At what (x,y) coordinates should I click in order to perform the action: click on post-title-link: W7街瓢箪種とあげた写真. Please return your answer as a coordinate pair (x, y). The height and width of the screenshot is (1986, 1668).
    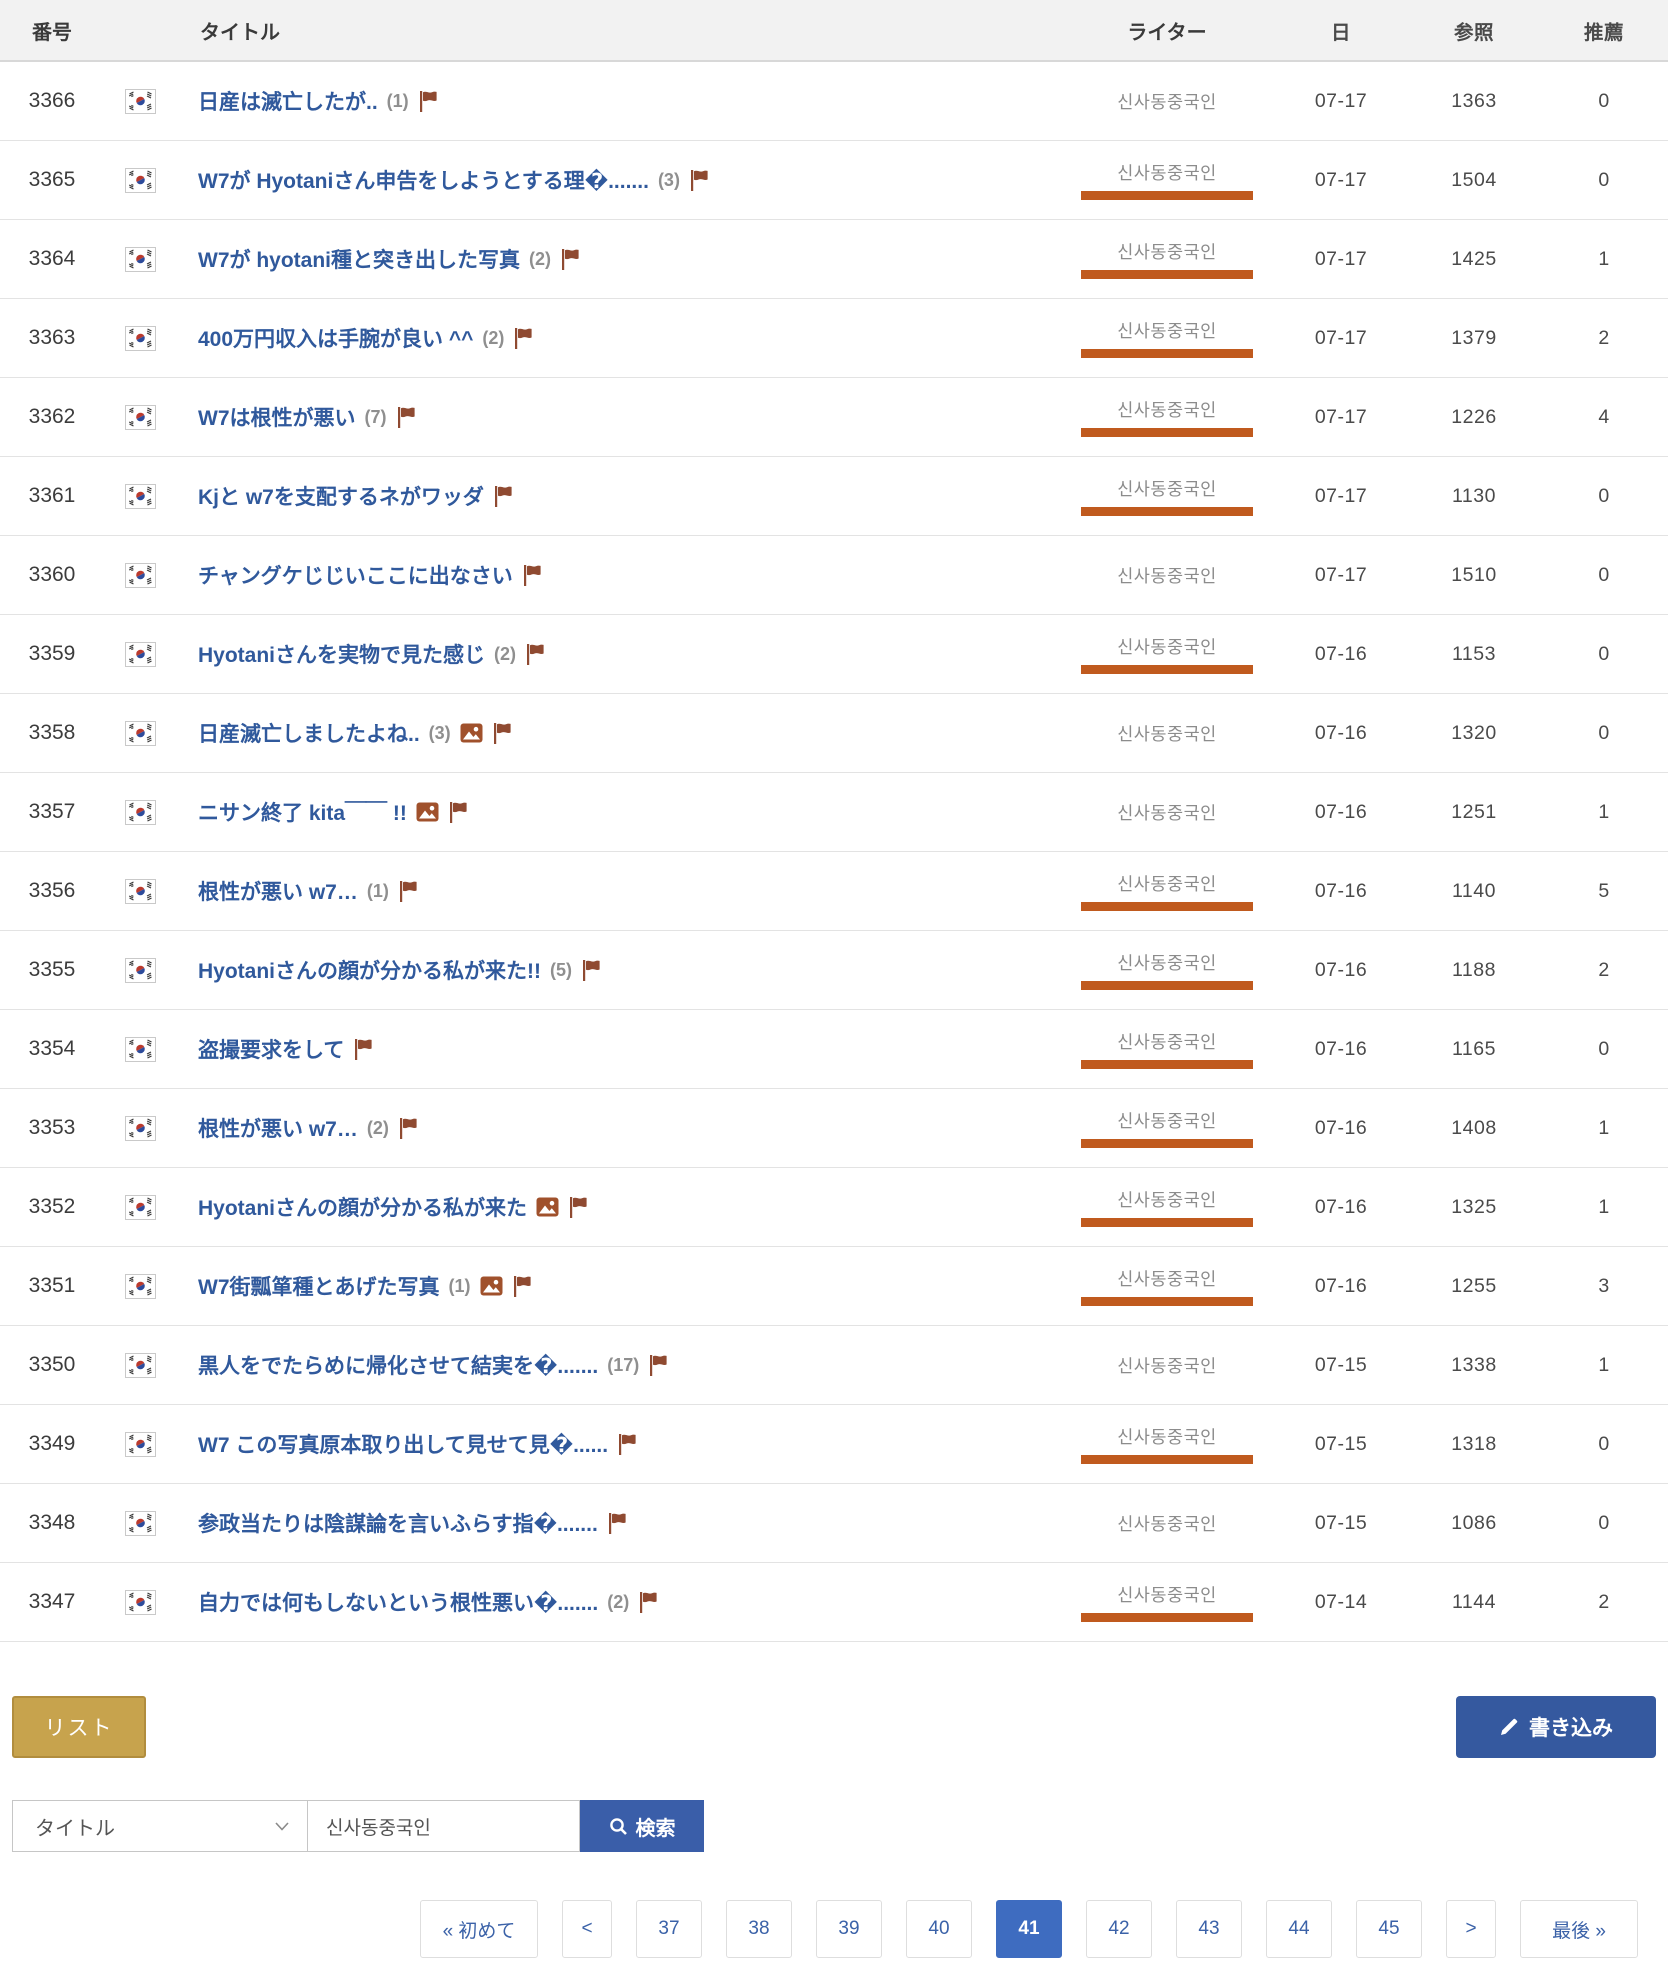
    Looking at the image, I should click on (319, 1287).